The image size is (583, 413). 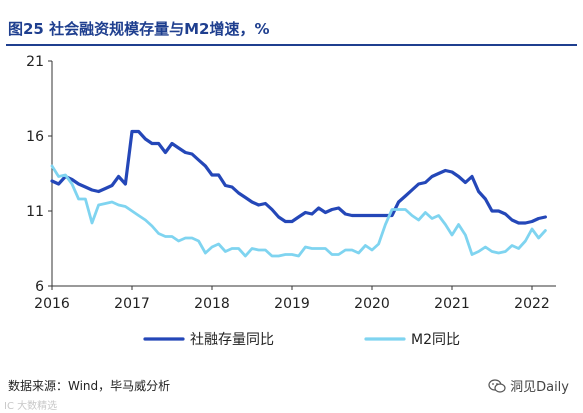 I want to click on y-tick-label: 6, so click(x=39, y=287).